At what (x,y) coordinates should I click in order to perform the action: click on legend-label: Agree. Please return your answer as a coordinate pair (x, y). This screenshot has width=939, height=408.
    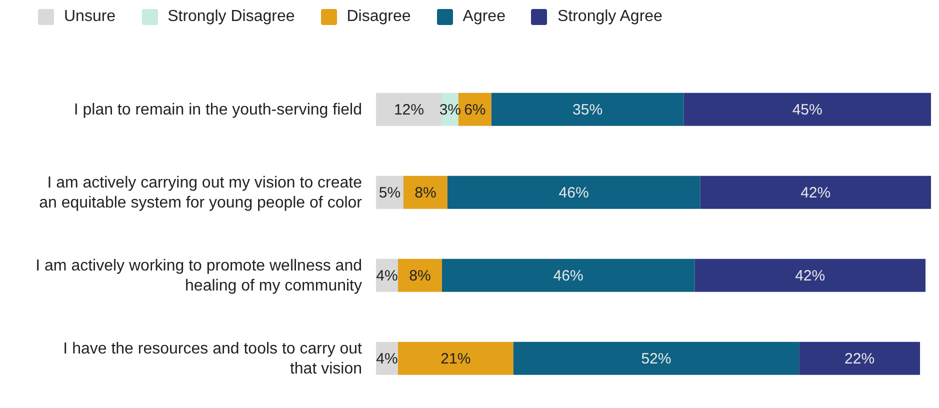
    Looking at the image, I should click on (484, 17).